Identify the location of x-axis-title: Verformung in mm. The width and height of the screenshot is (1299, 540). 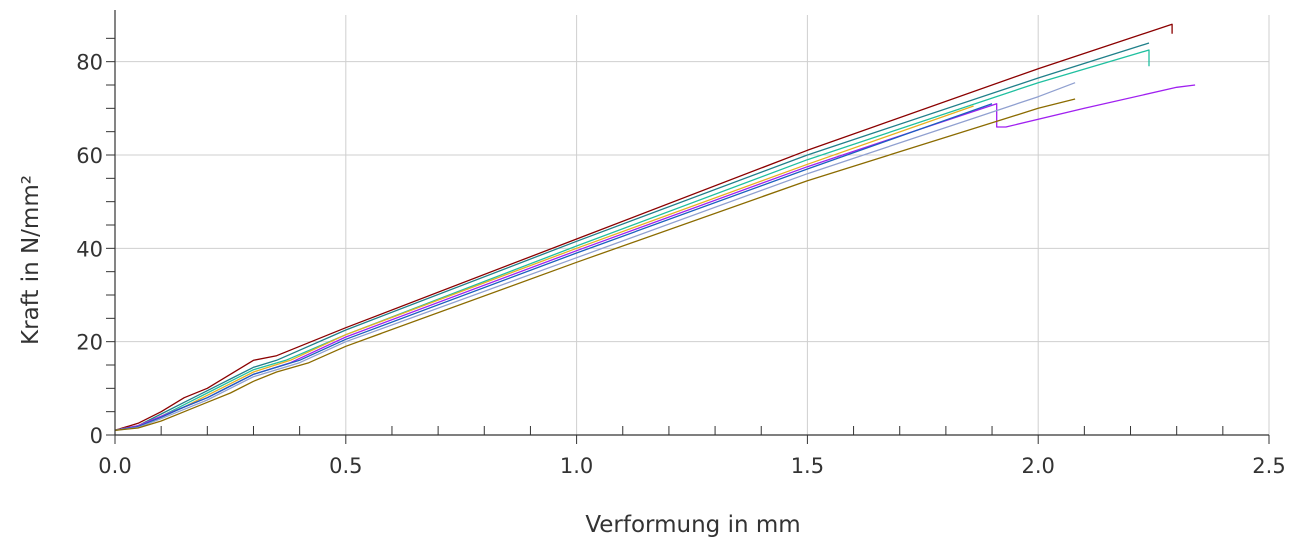
(692, 525).